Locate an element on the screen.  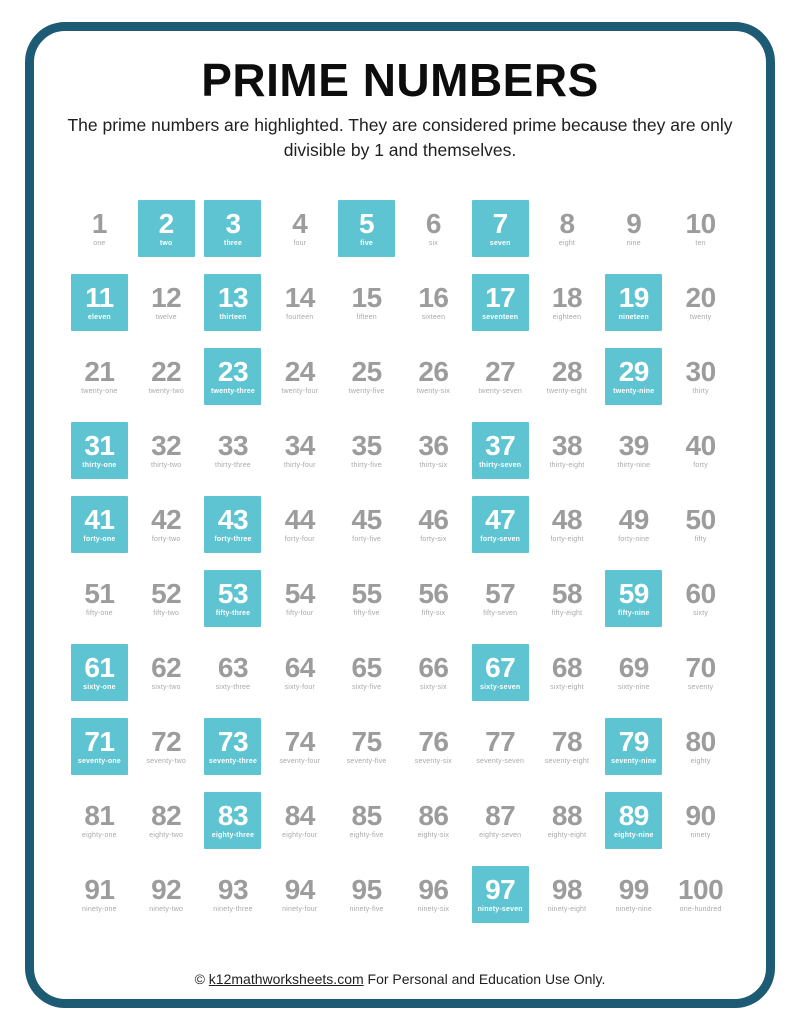
number-value: 24 is located at coordinates (300, 372).